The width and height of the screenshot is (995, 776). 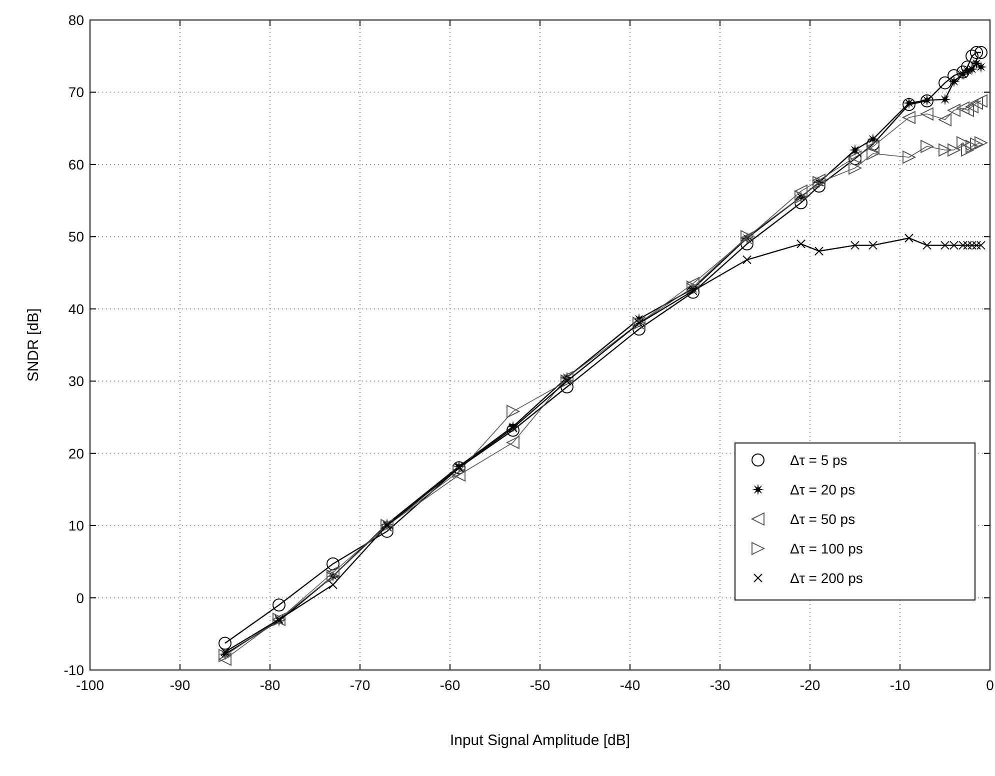 What do you see at coordinates (80, 598) in the screenshot?
I see `y-tick-label: 0` at bounding box center [80, 598].